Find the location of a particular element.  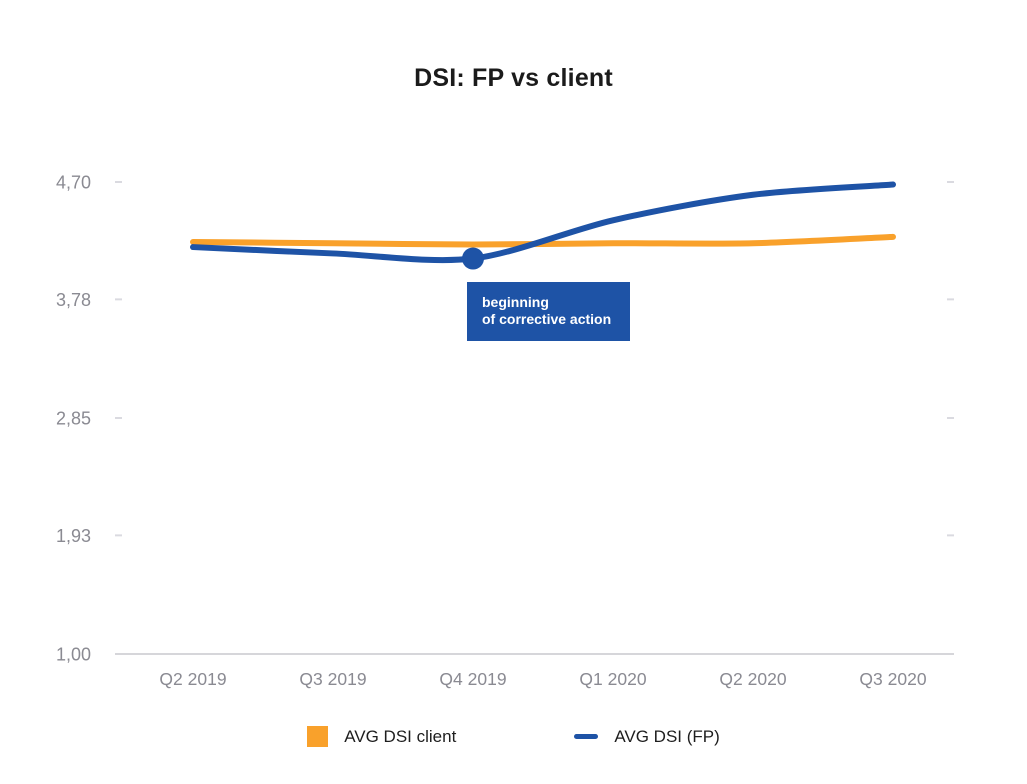

annotation-box: beginning of corrective action is located at coordinates (548, 311).